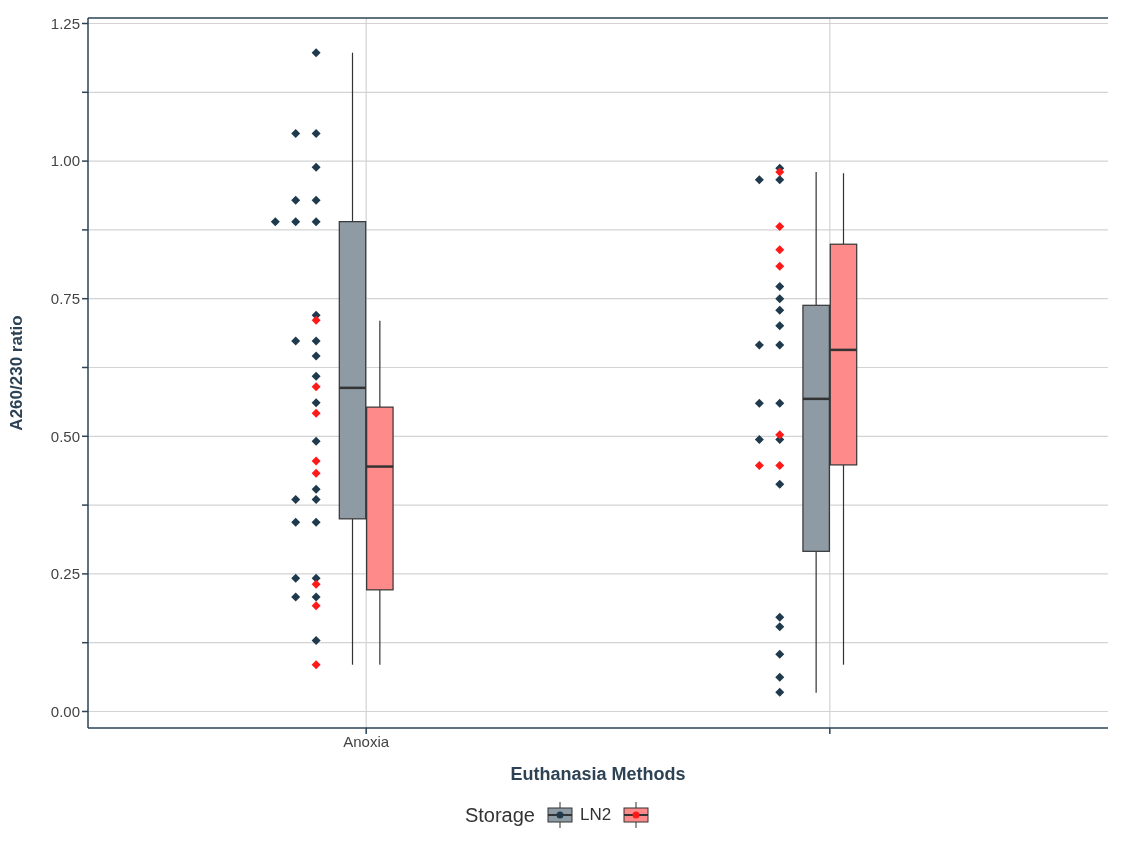  I want to click on y-tick-label: 1.00, so click(65, 161).